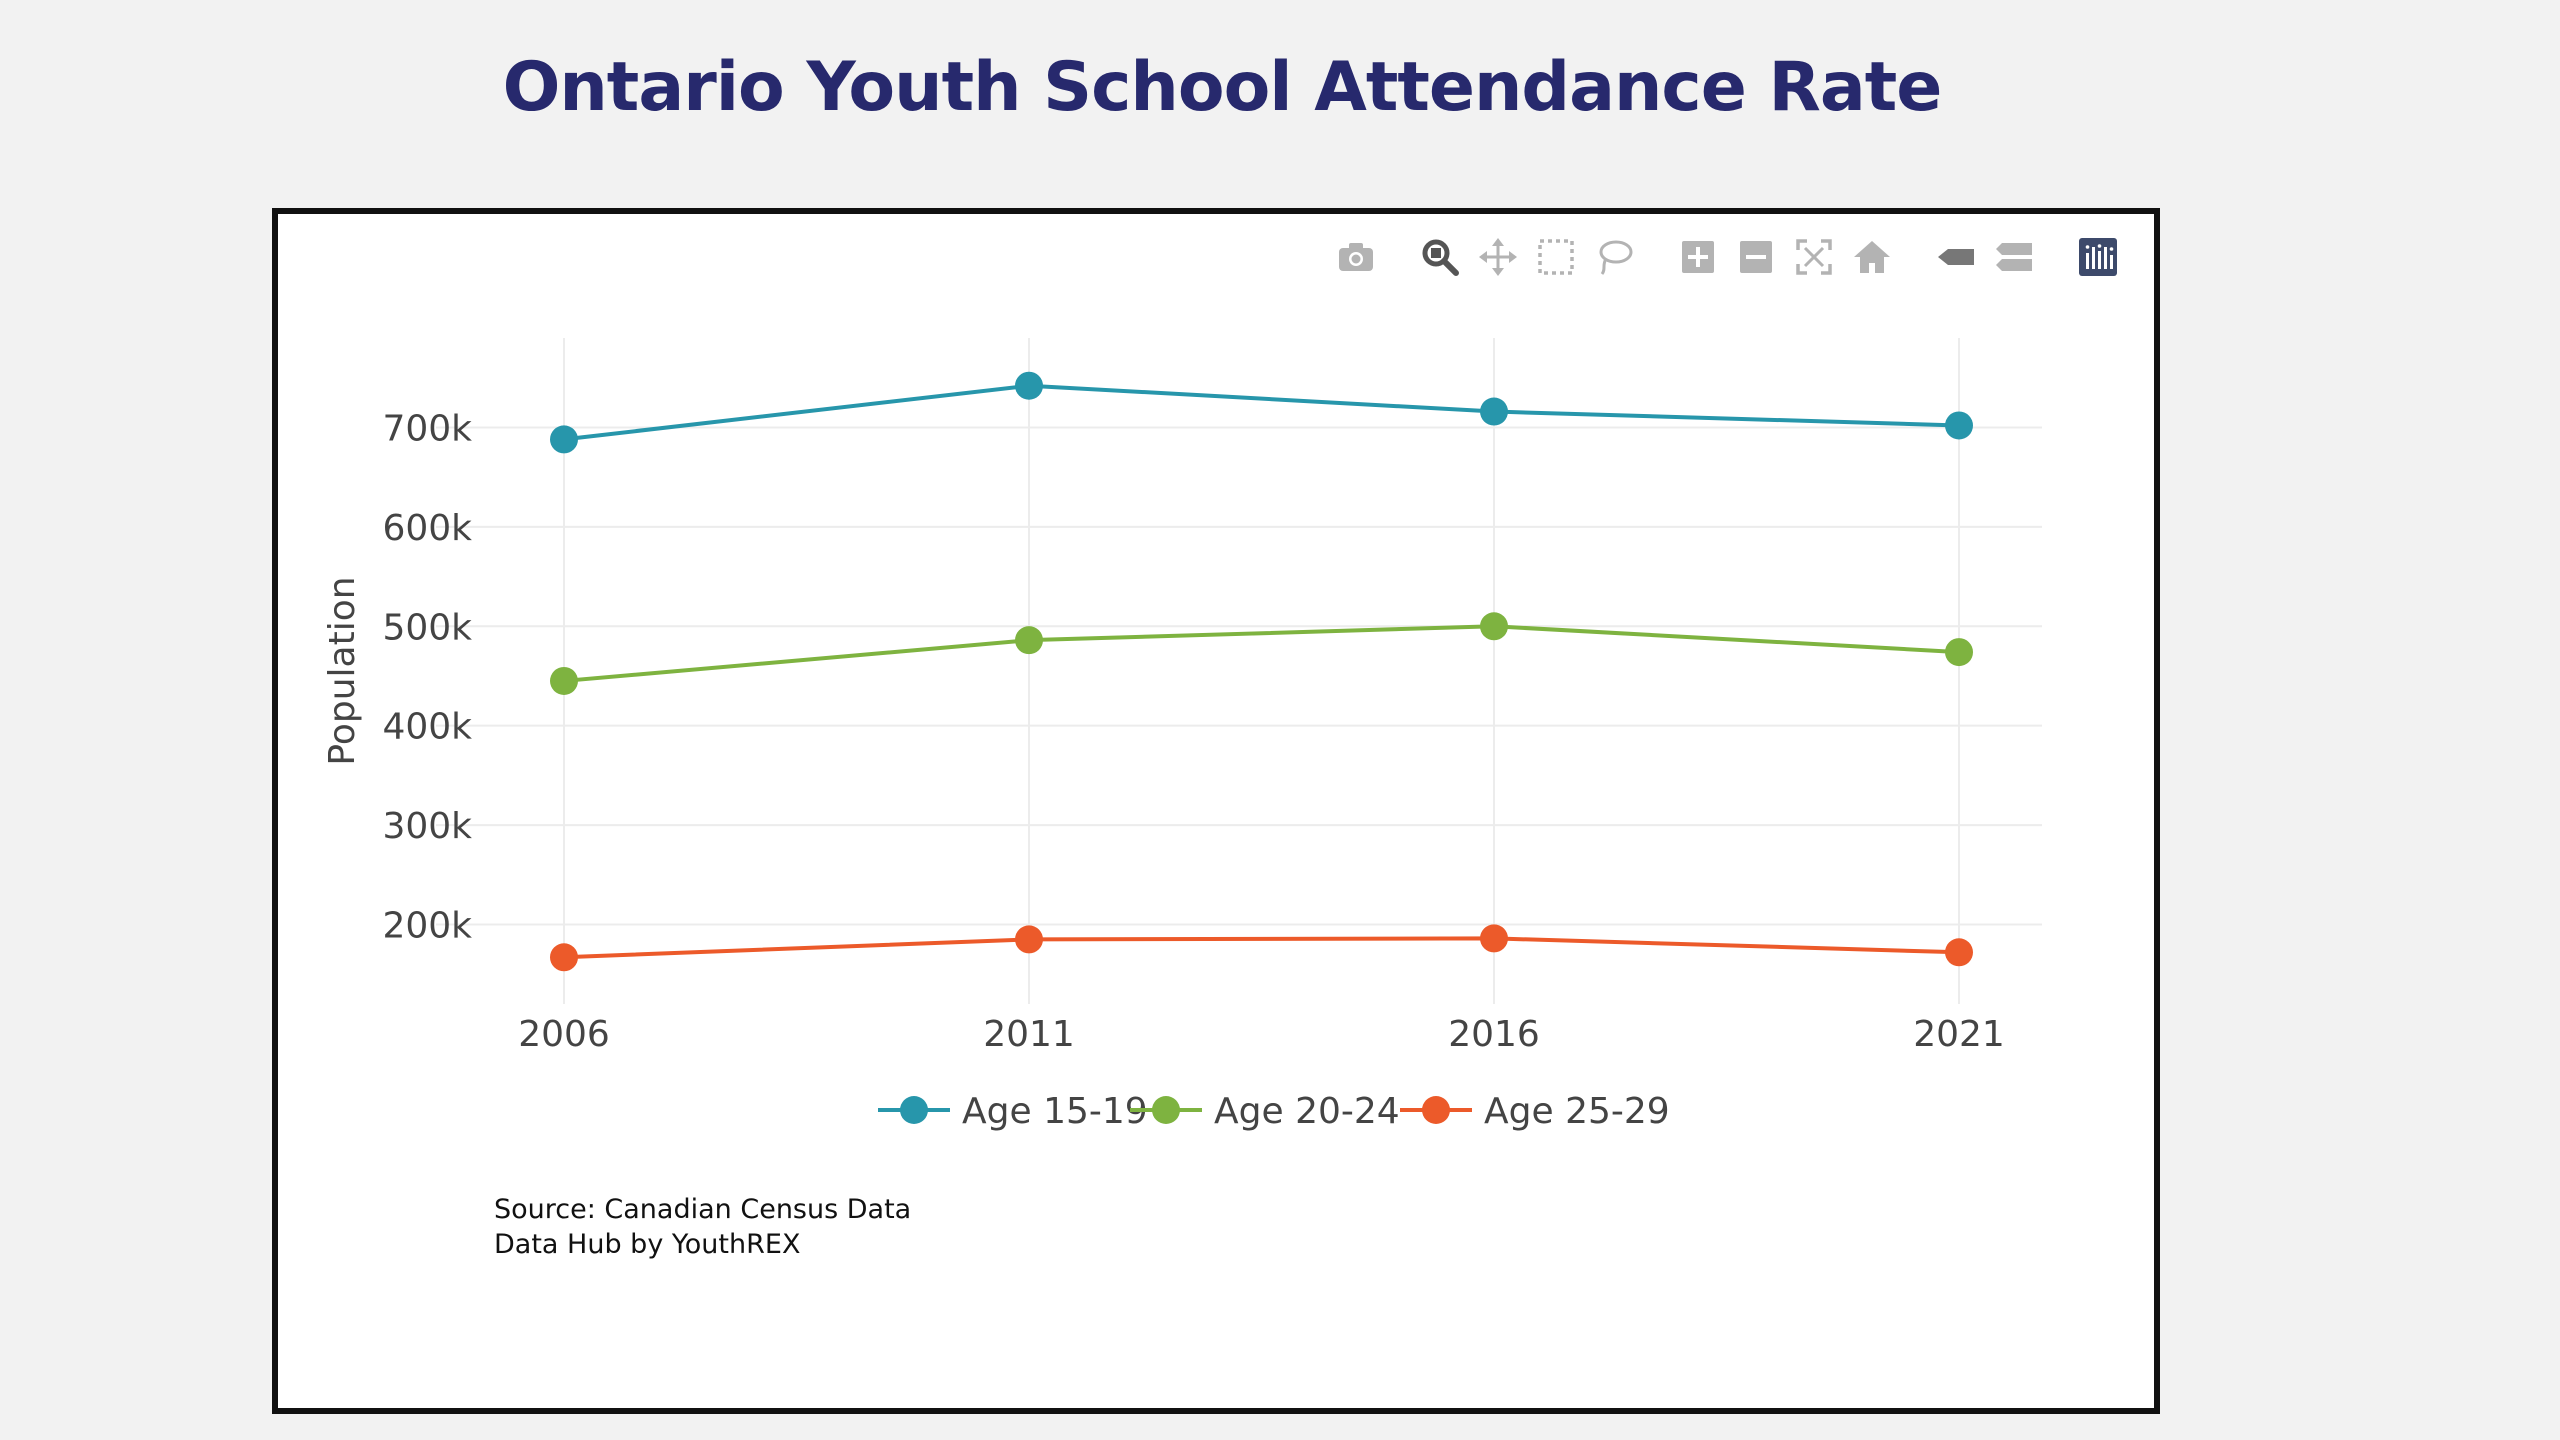 This screenshot has height=1440, width=2560. What do you see at coordinates (2098, 257) in the screenshot?
I see `plotly-logo-icon` at bounding box center [2098, 257].